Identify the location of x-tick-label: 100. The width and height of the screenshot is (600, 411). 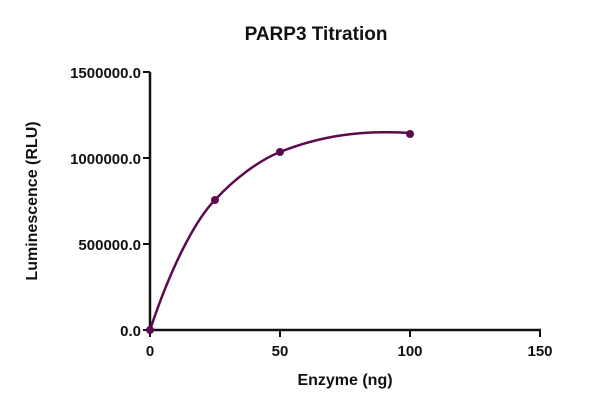
(409, 351).